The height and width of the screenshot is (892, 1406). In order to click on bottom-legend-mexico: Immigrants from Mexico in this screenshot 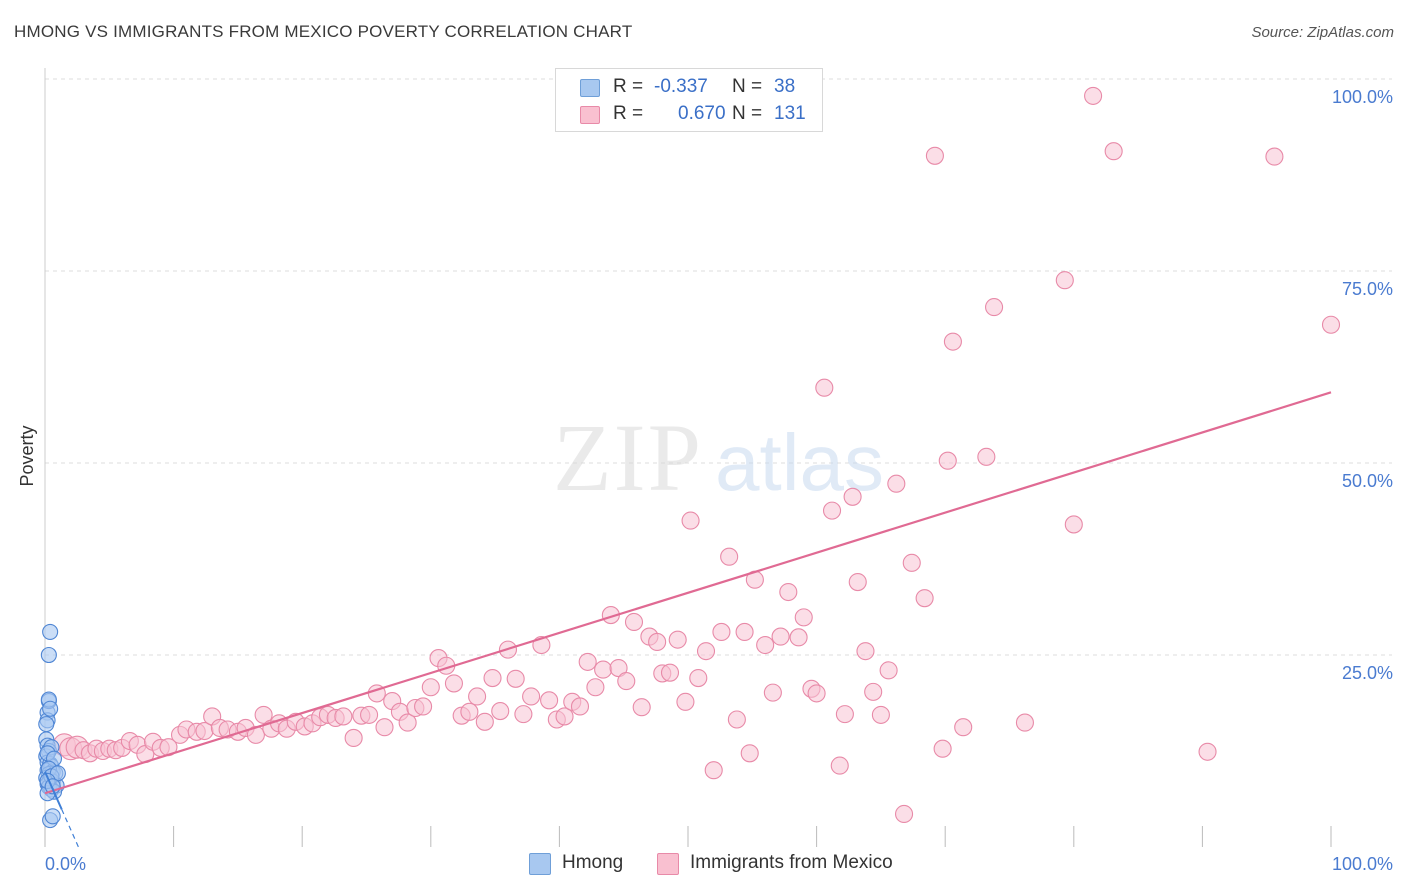, I will do `click(797, 864)`.